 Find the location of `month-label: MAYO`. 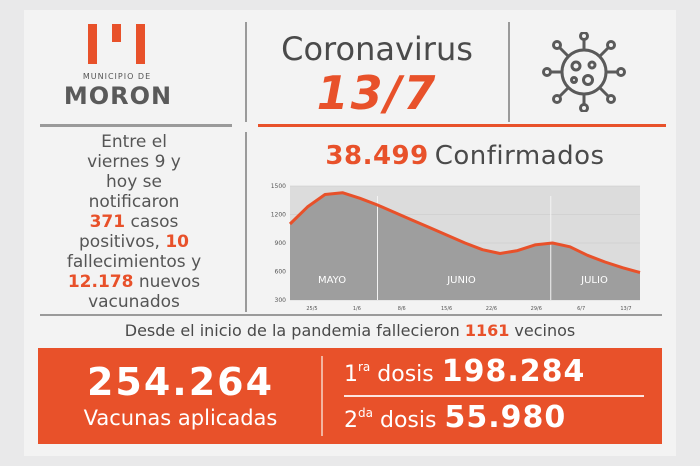

month-label: MAYO is located at coordinates (332, 280).